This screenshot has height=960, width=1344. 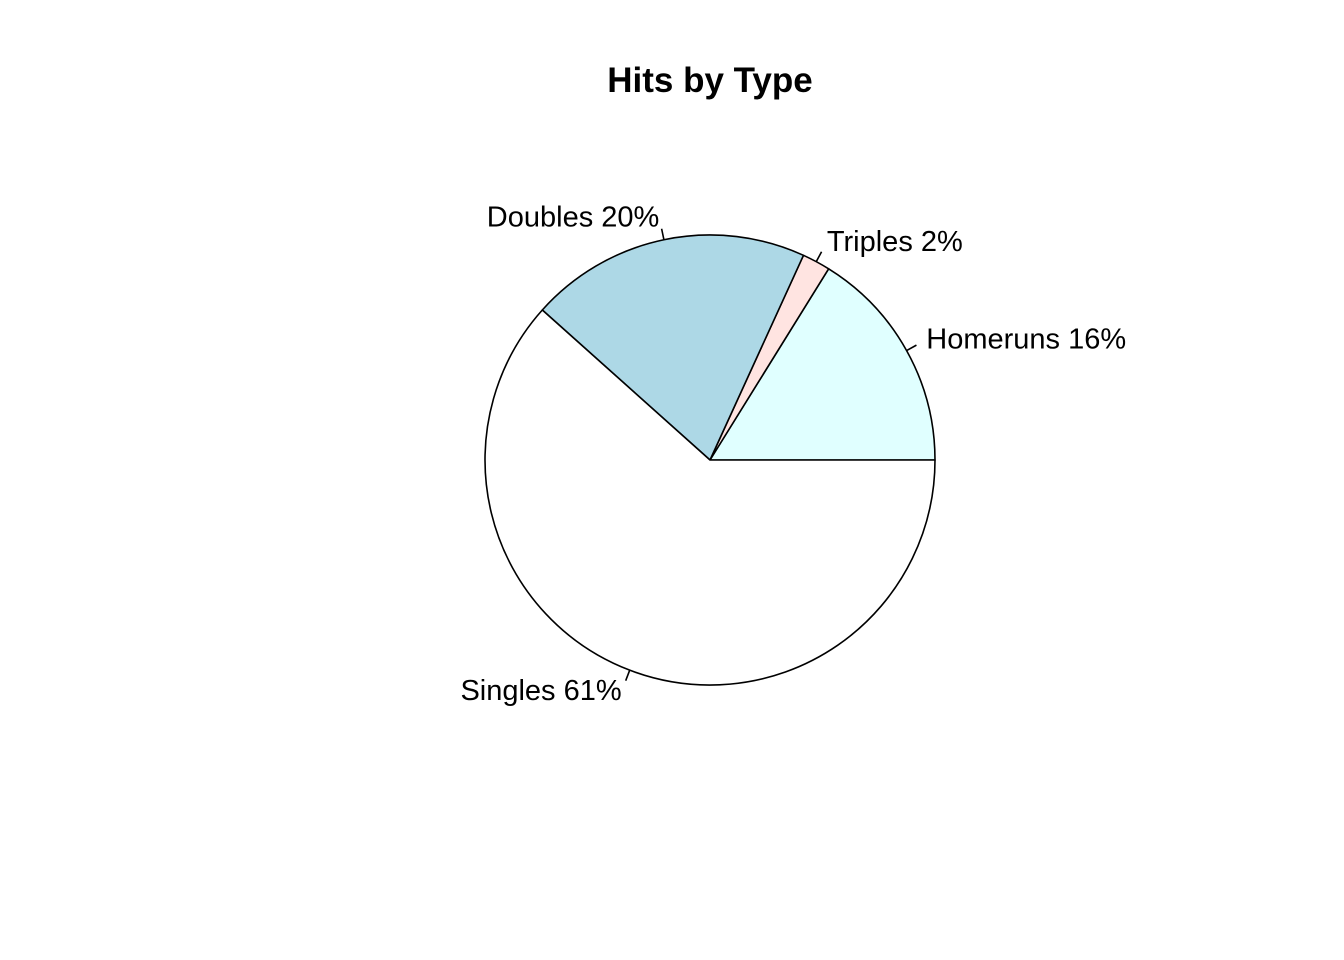 I want to click on pie-tick-triples, so click(x=819, y=257).